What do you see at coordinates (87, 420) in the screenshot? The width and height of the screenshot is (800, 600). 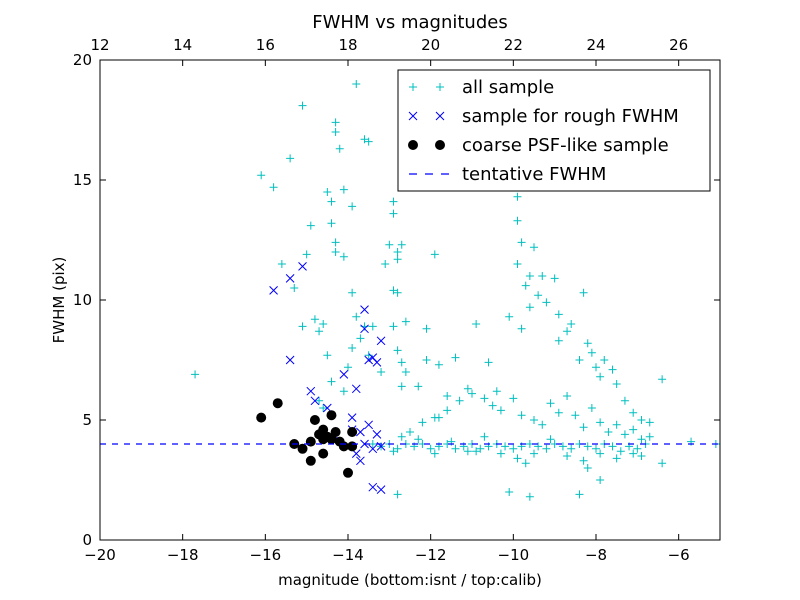 I see `y-tick-label: 5` at bounding box center [87, 420].